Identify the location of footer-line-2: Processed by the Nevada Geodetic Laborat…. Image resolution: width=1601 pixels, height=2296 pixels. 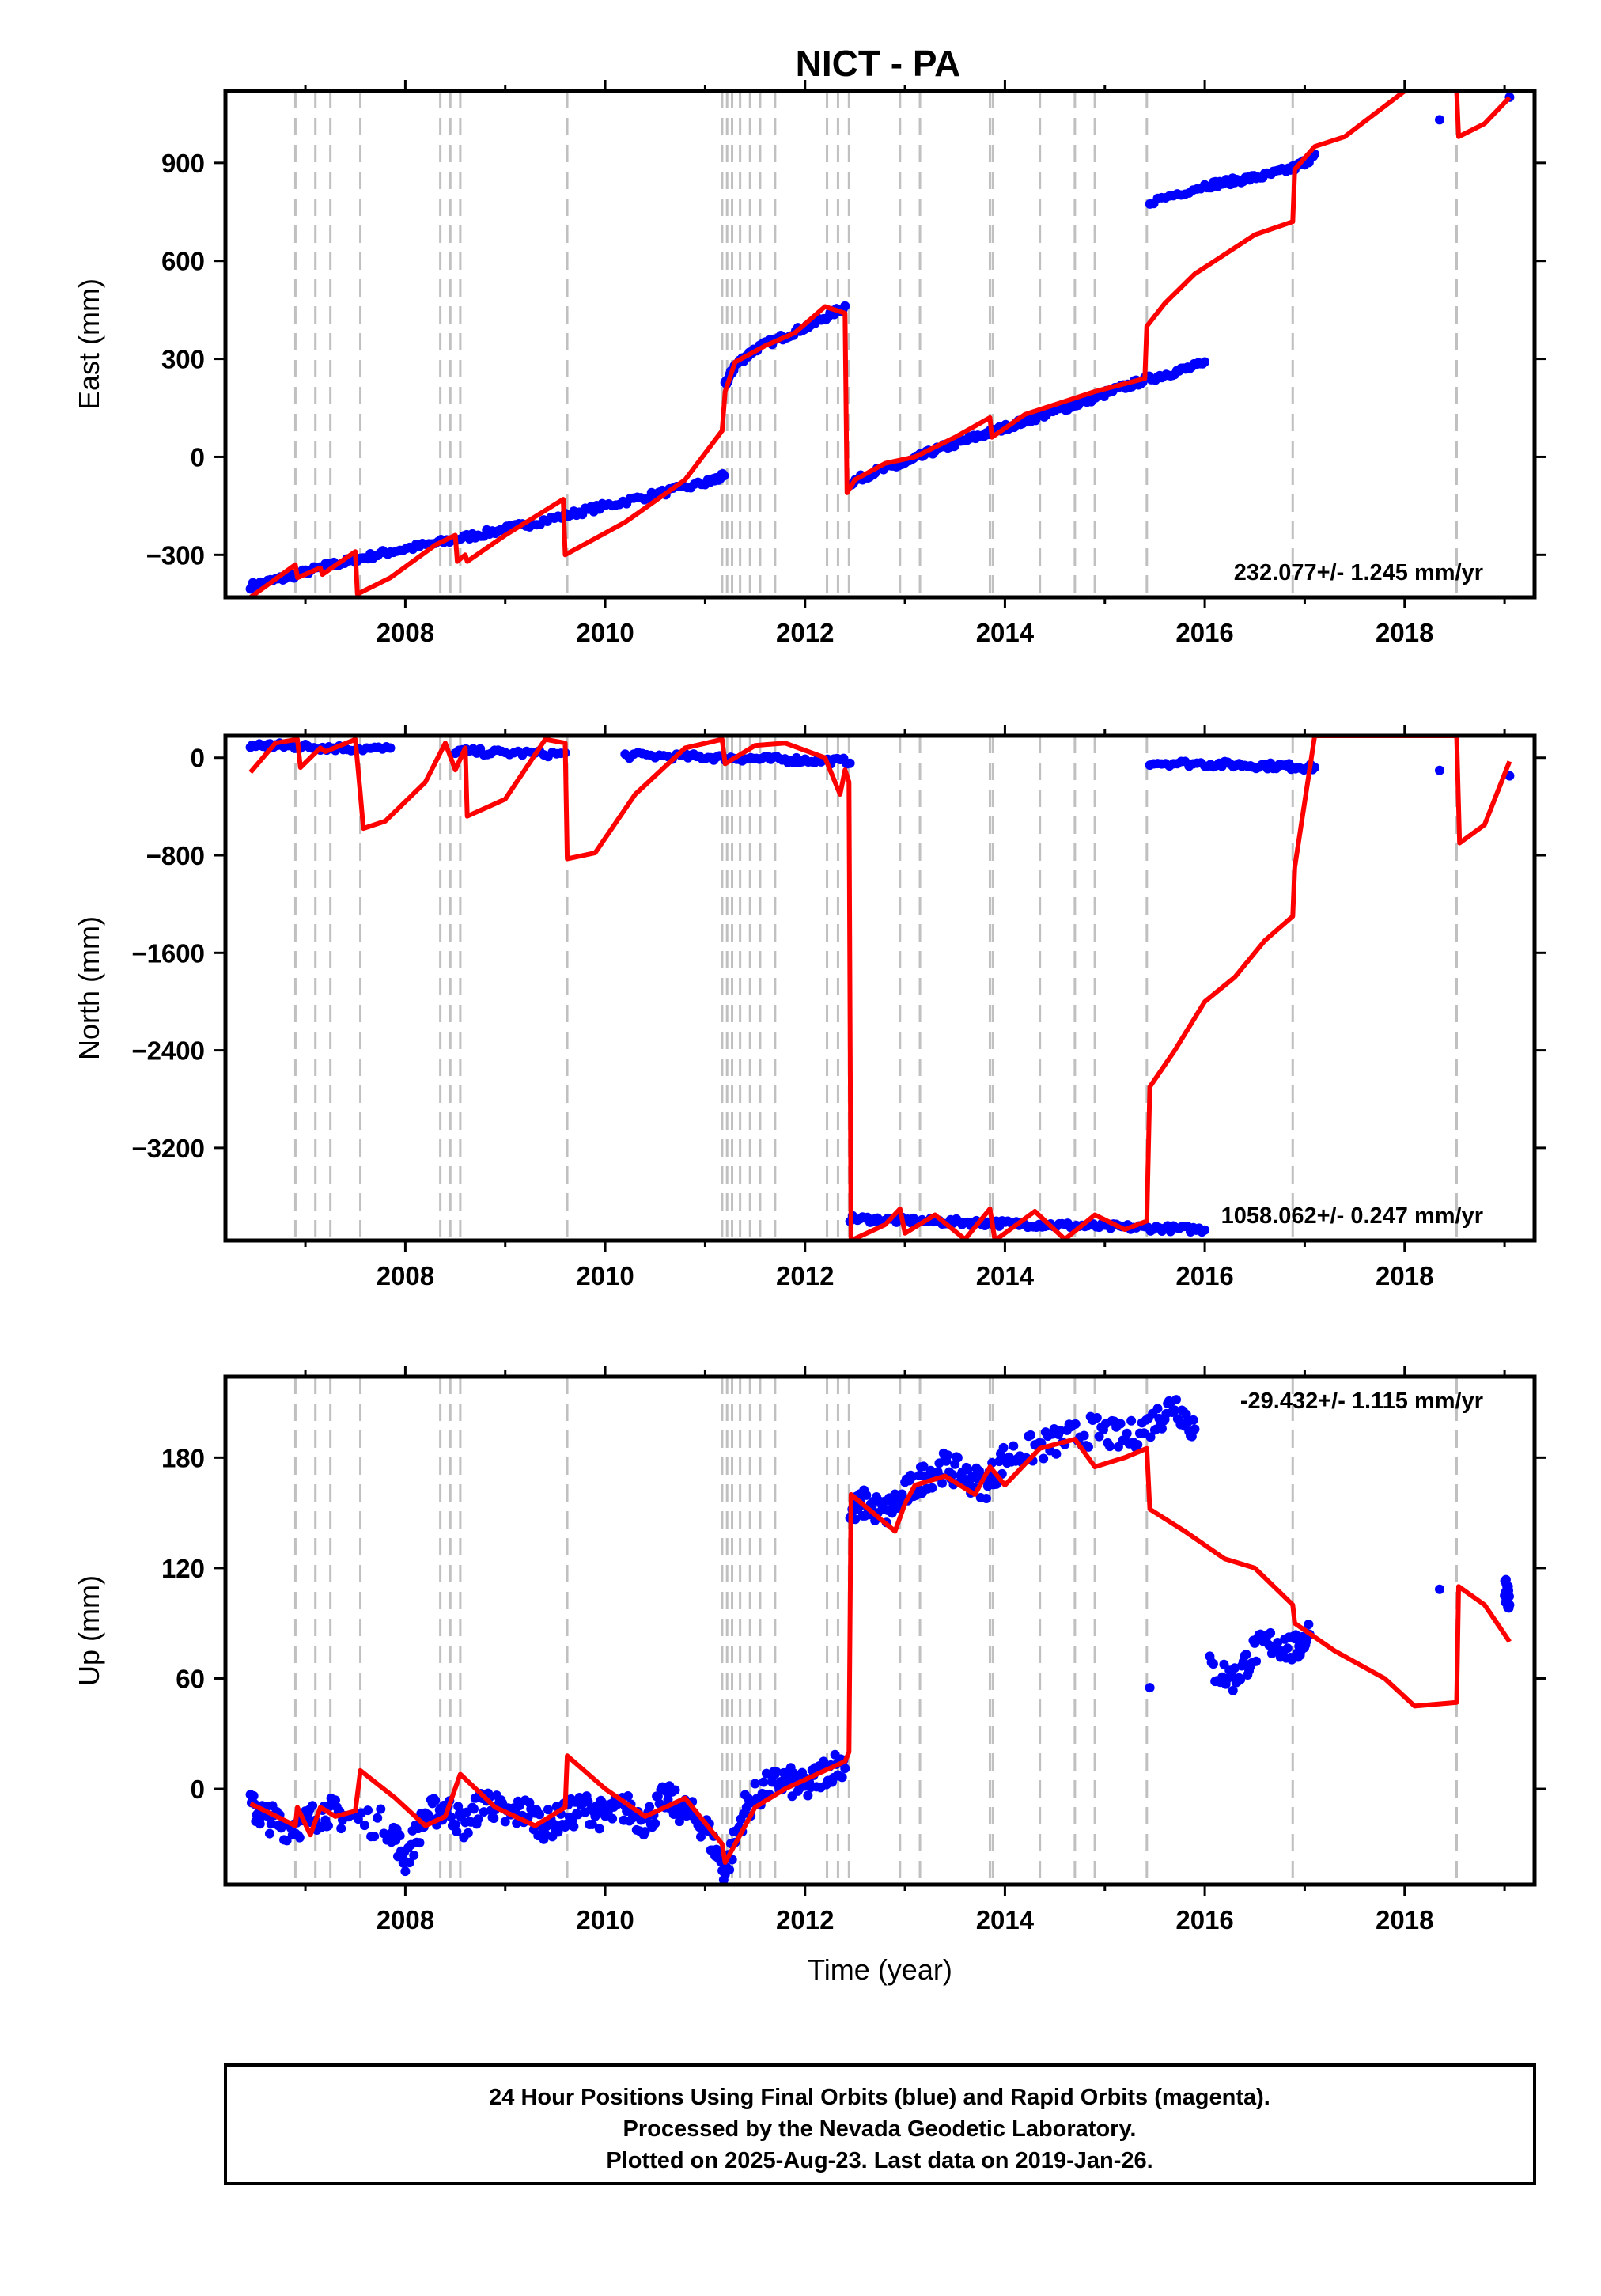
(880, 2129).